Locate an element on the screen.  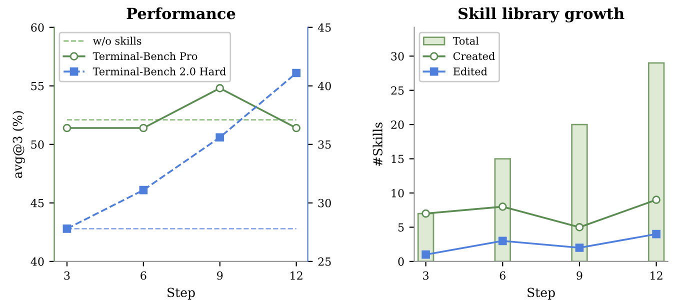
y-tick-label: 20 is located at coordinates (397, 124).